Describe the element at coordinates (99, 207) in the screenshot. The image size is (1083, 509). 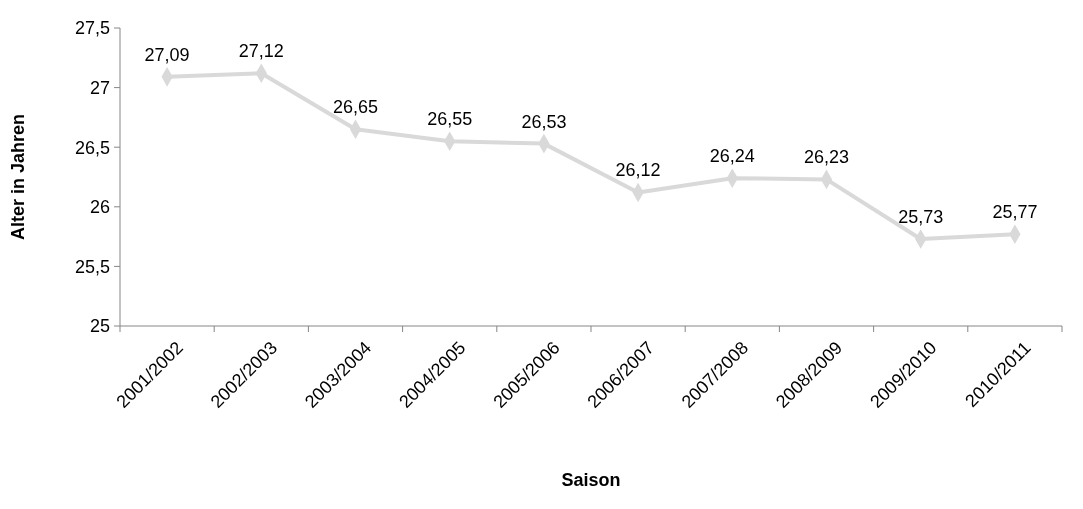
I see `y-tick-label: 26` at that location.